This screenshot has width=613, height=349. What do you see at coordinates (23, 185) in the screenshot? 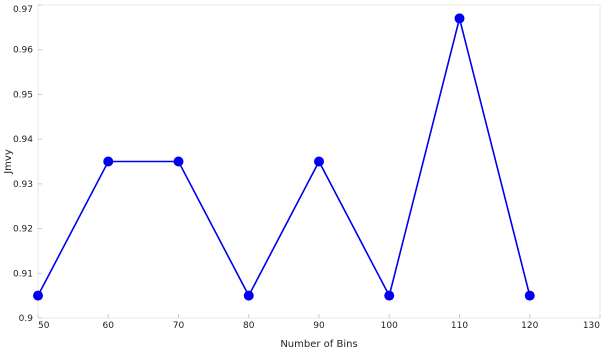
I see `y-tick-label: 0.93` at bounding box center [23, 185].